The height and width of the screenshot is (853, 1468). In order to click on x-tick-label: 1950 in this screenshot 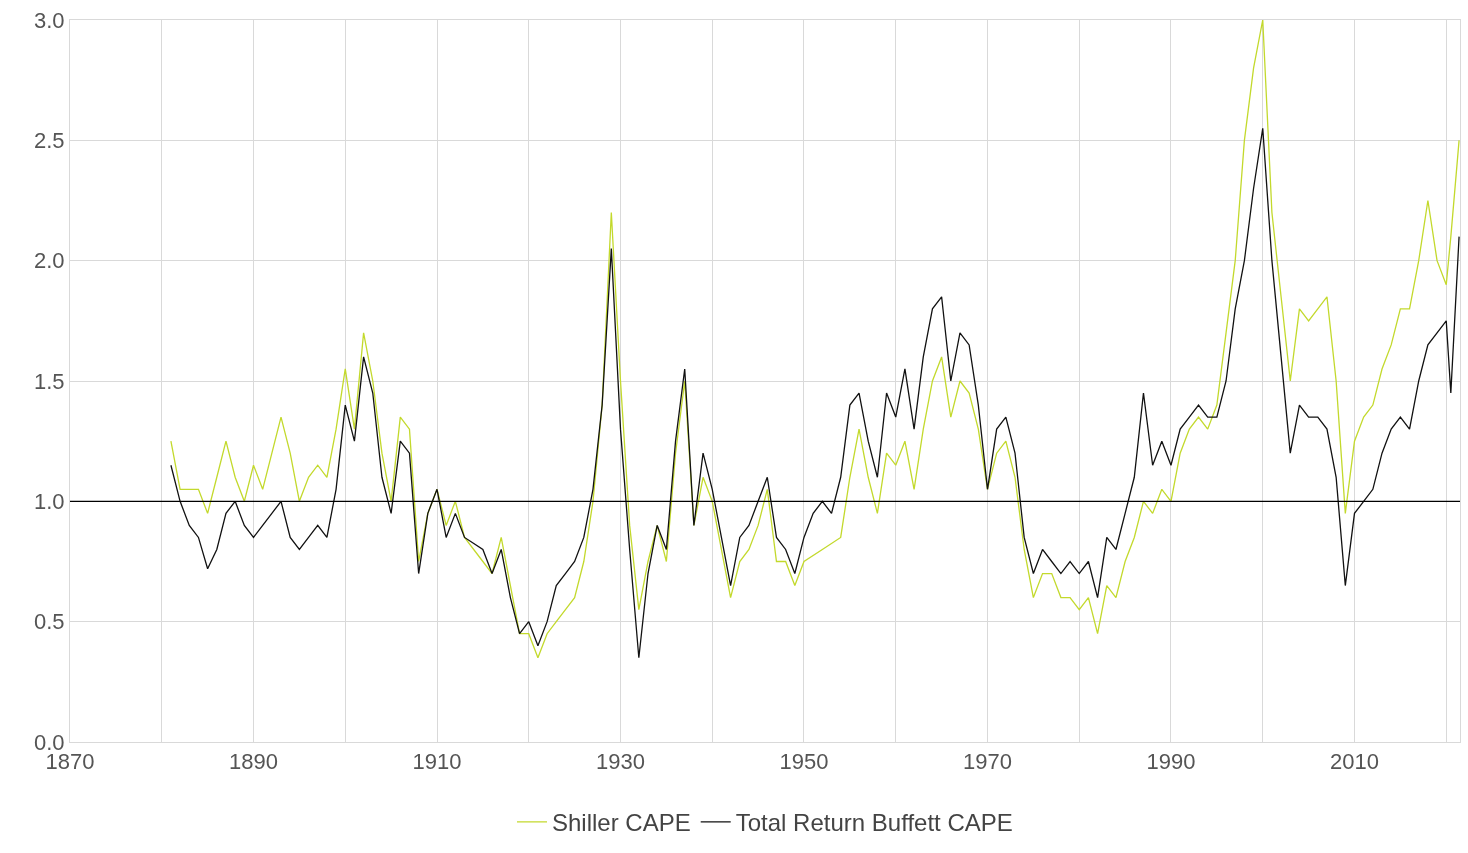, I will do `click(804, 762)`.